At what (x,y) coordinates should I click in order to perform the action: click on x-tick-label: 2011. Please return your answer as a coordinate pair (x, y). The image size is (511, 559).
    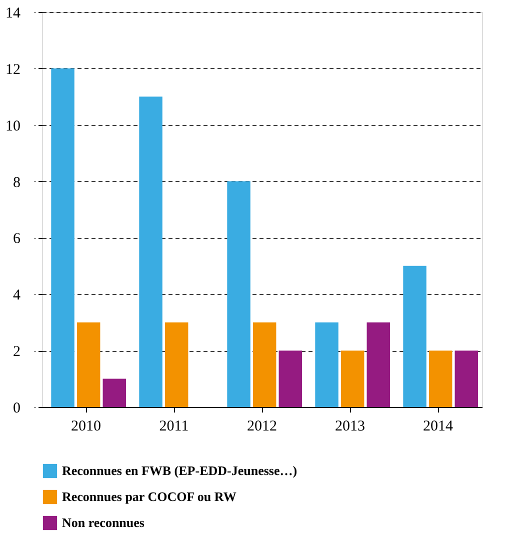
    Looking at the image, I should click on (174, 426).